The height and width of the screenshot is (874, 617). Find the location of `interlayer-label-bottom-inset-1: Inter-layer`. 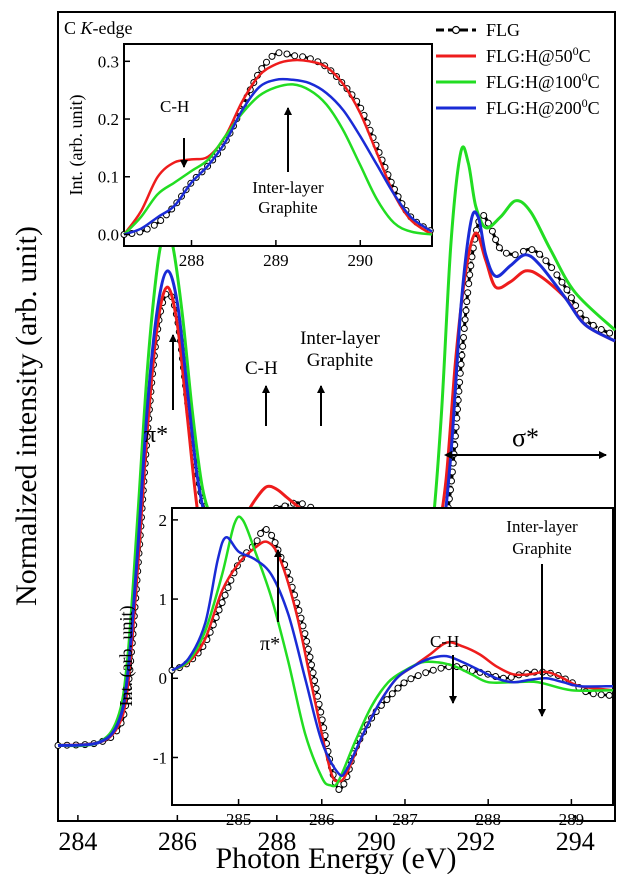

interlayer-label-bottom-inset-1: Inter-layer is located at coordinates (542, 526).